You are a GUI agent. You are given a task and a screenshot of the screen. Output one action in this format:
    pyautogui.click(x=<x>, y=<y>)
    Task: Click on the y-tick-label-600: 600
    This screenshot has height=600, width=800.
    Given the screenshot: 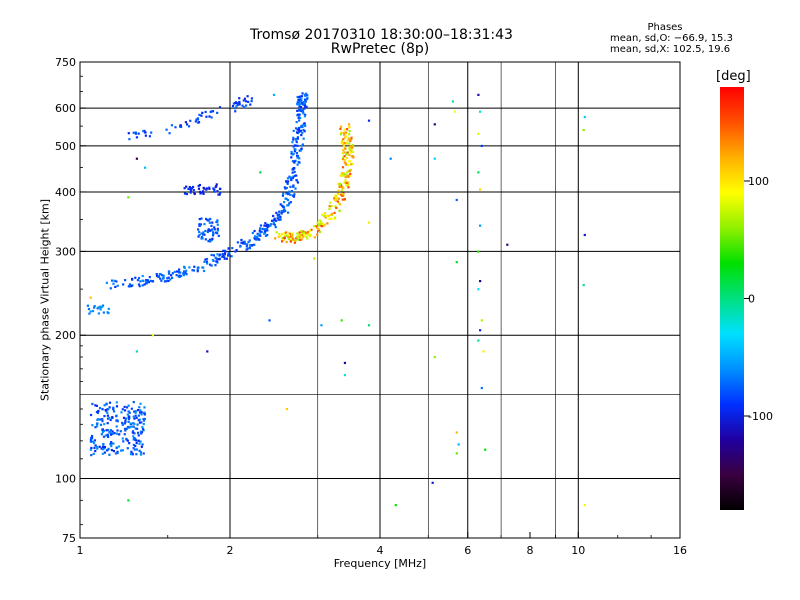 What is the action you would take?
    pyautogui.click(x=65, y=108)
    